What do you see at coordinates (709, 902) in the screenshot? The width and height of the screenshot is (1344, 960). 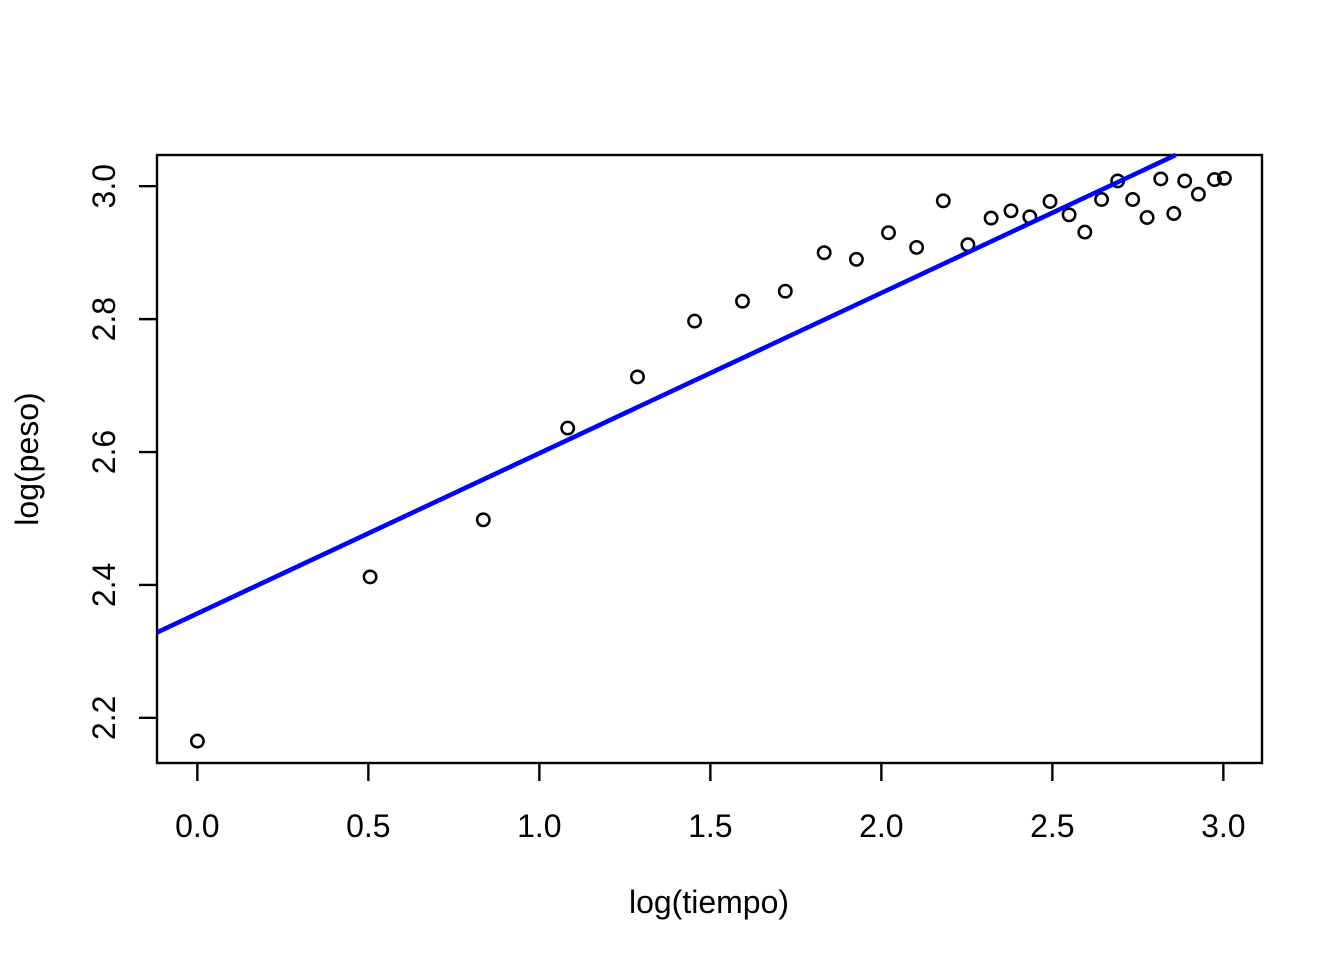 I see `x-axis-title: log(tiempo)` at bounding box center [709, 902].